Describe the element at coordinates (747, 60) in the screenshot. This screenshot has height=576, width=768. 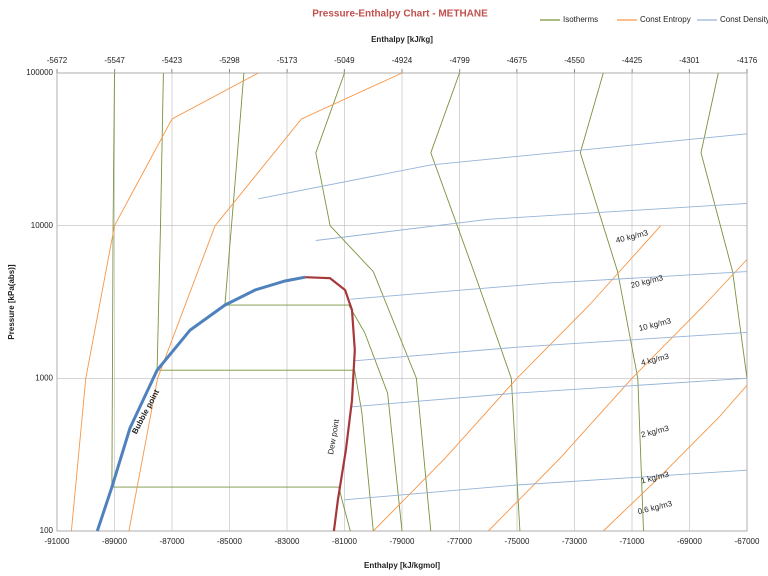
I see `top-tick-label: -4176` at that location.